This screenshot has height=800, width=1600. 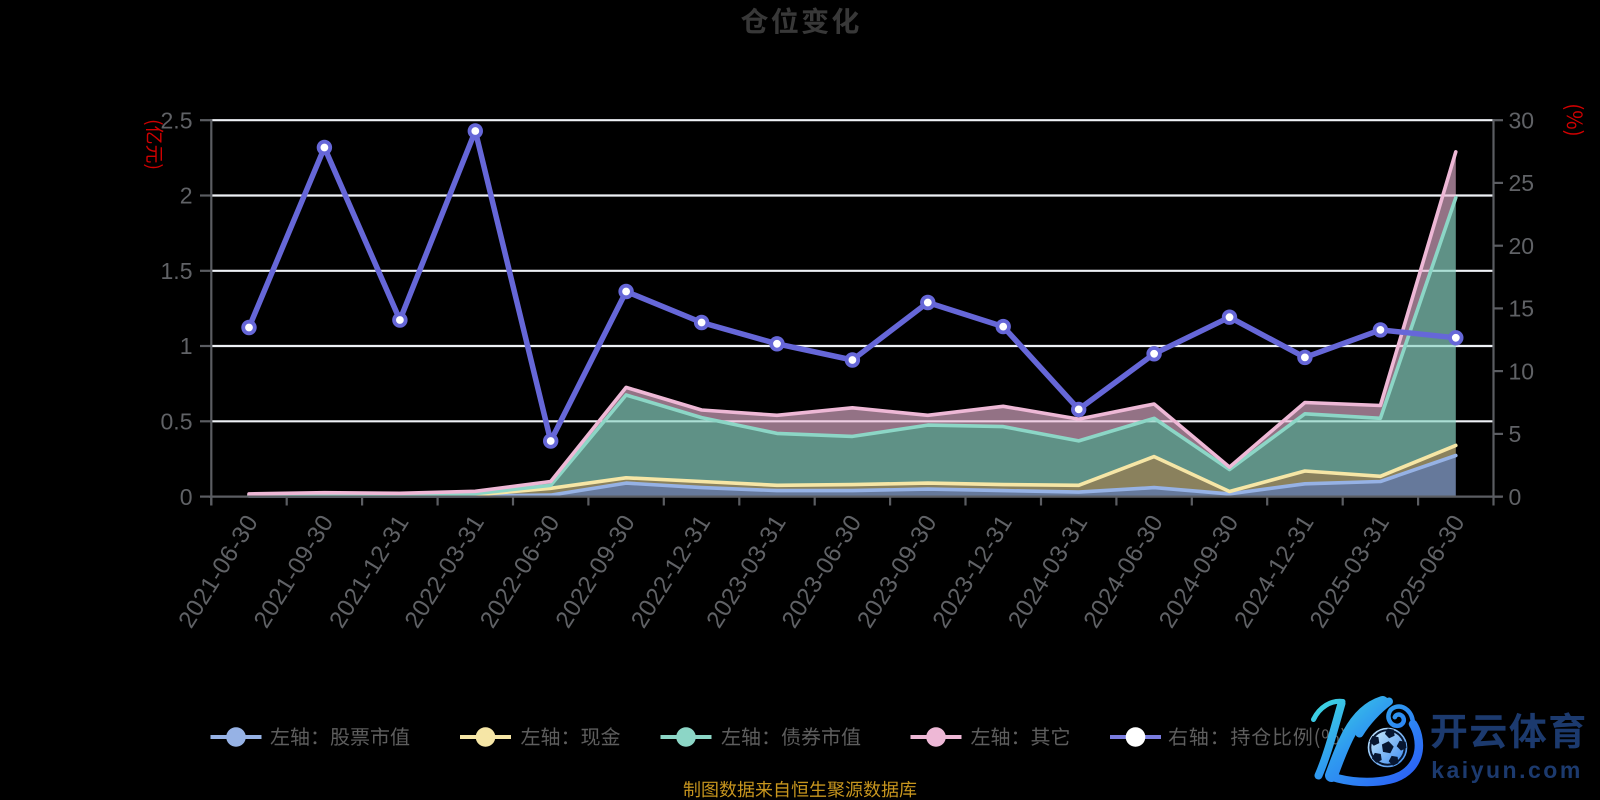 I want to click on svg-text: 25, so click(x=1522, y=183).